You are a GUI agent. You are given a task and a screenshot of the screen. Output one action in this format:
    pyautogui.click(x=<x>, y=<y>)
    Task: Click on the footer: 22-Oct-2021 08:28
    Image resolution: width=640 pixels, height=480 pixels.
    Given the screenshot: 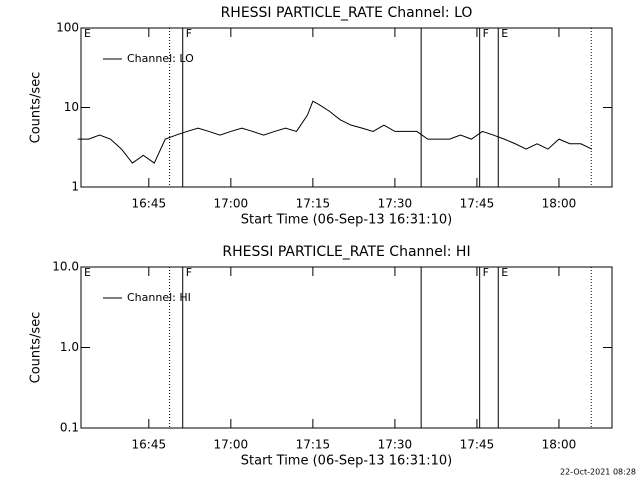 What is the action you would take?
    pyautogui.click(x=598, y=472)
    